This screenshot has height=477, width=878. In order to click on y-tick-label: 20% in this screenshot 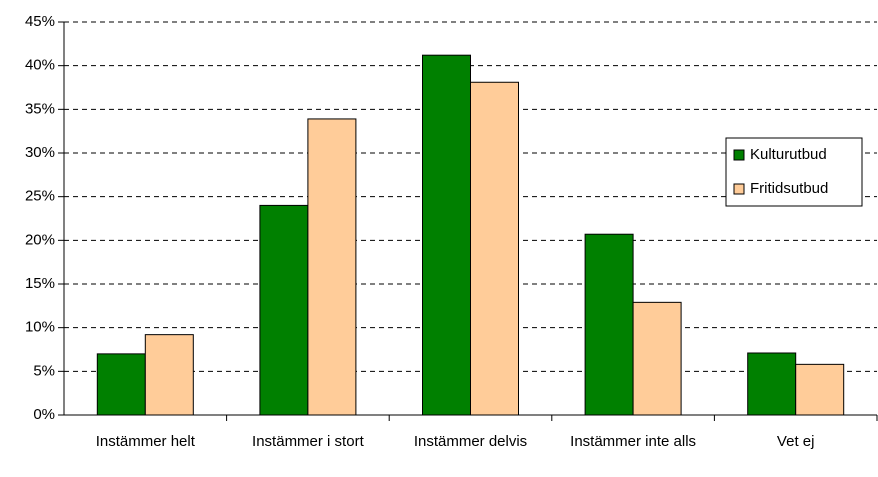, I will do `click(40, 239)`.